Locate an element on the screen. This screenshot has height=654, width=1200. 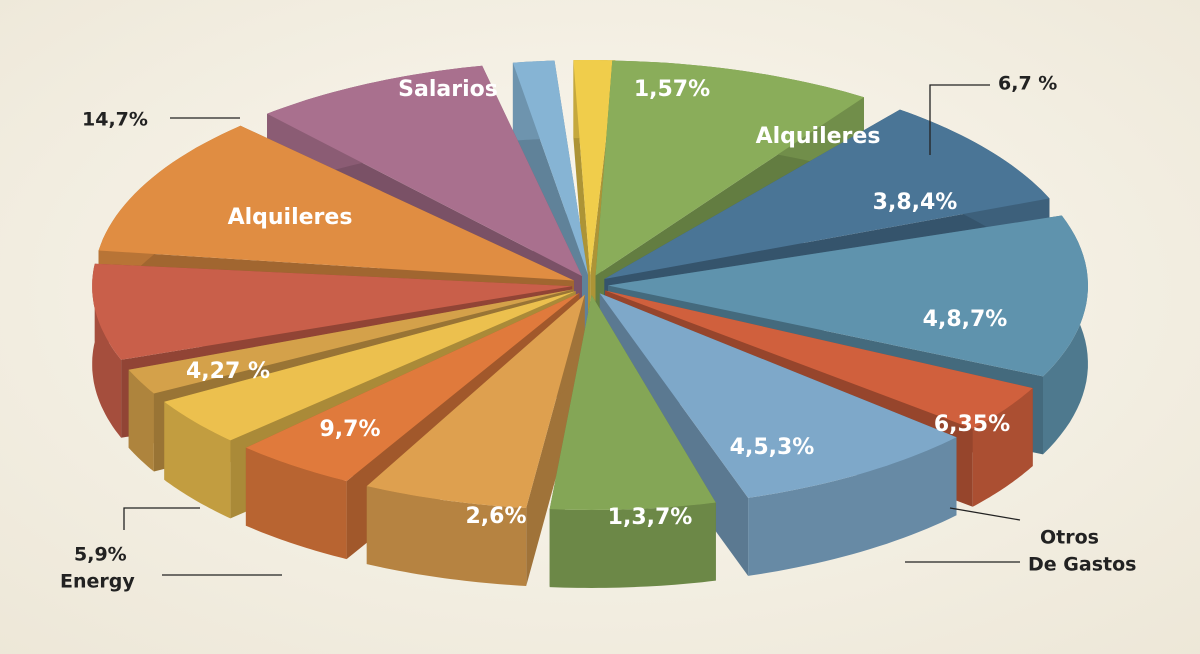
callout: Otros is located at coordinates (1069, 538).